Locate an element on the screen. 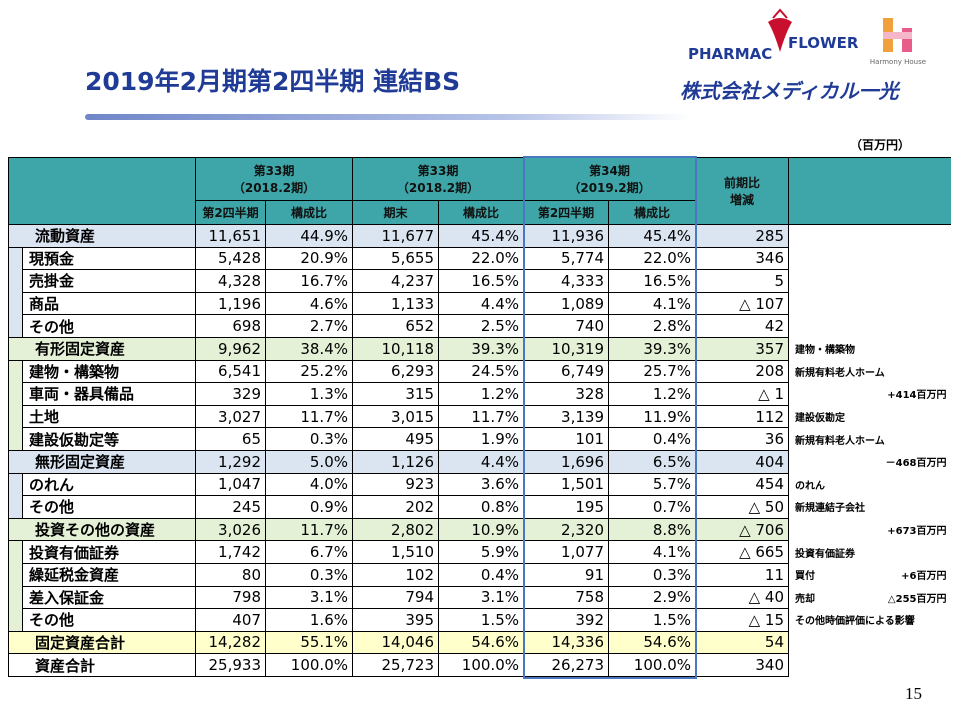  value-cell: 0.4% is located at coordinates (652, 439).